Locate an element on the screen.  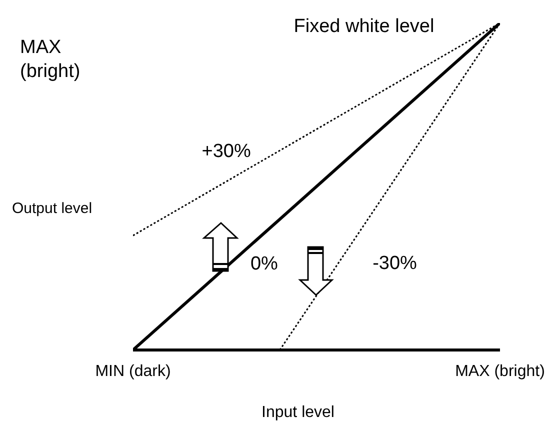
x-tick-label: MIN (dark) is located at coordinates (133, 371).